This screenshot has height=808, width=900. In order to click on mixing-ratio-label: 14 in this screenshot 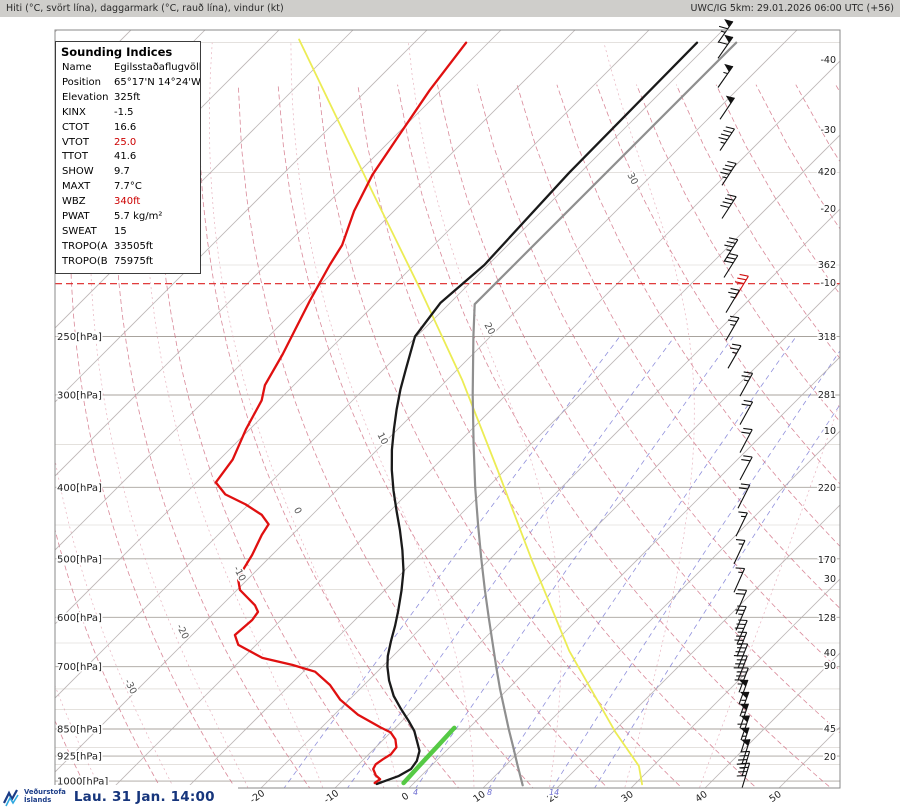, I will do `click(554, 792)`.